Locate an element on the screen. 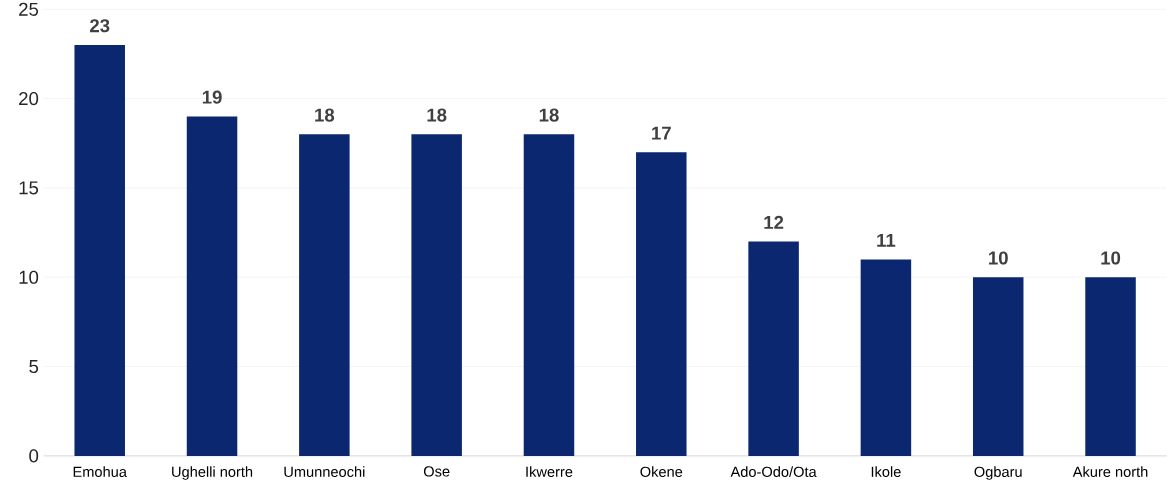 The height and width of the screenshot is (486, 1170). x-tick-label: Ado-Odo/Ota is located at coordinates (773, 471).